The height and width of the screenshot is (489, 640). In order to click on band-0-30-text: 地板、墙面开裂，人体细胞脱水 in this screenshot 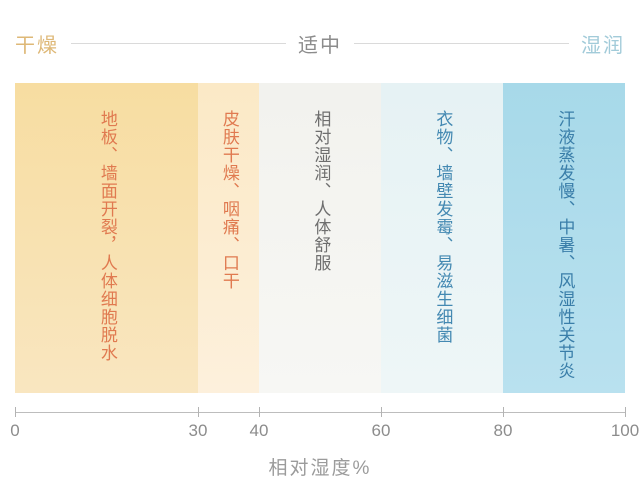, I will do `click(107, 236)`.